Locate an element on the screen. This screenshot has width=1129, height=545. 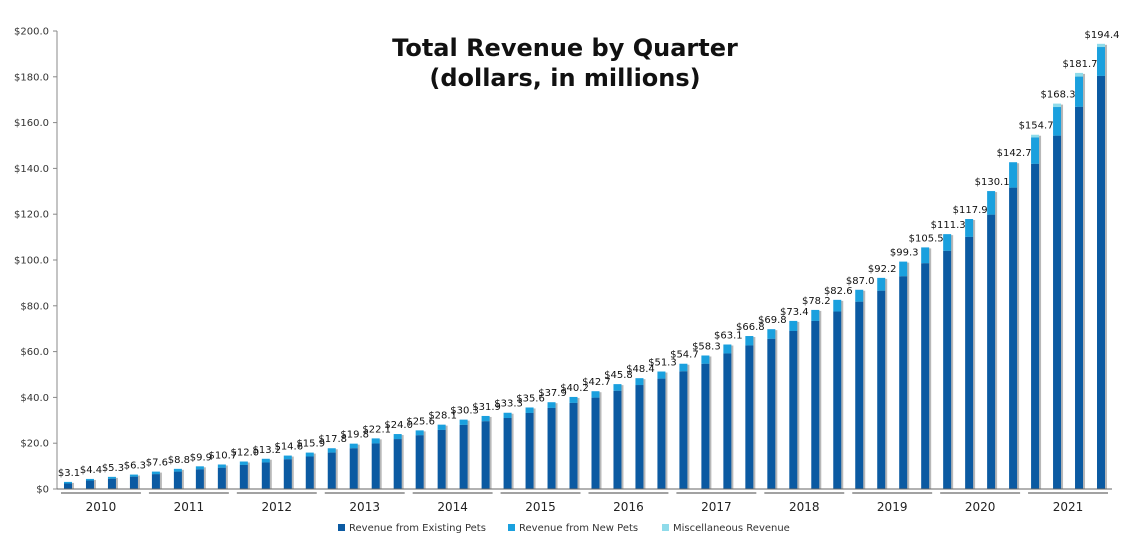
bar-total-label: $15.9 is located at coordinates (310, 444).